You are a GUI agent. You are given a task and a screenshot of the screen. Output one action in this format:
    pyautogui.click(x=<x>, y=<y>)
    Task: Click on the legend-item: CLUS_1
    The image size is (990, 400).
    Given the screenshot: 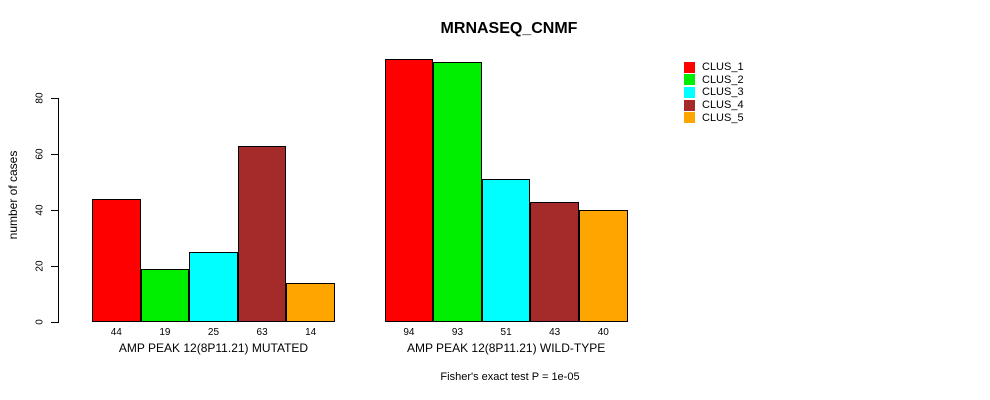 What is the action you would take?
    pyautogui.click(x=714, y=67)
    